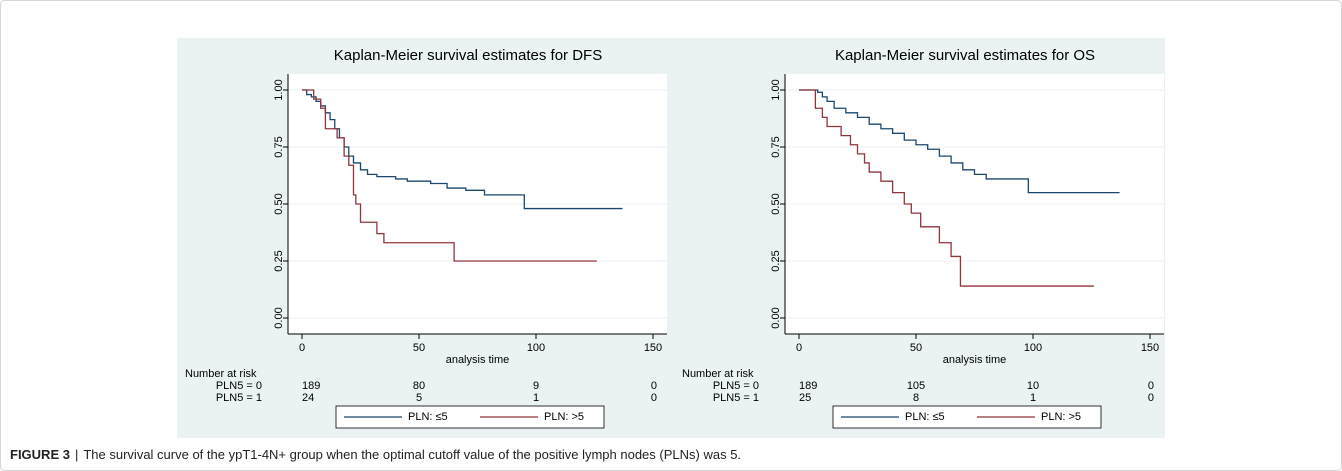 This screenshot has height=471, width=1342. Describe the element at coordinates (536, 386) in the screenshot. I see `risk-count: 9` at that location.